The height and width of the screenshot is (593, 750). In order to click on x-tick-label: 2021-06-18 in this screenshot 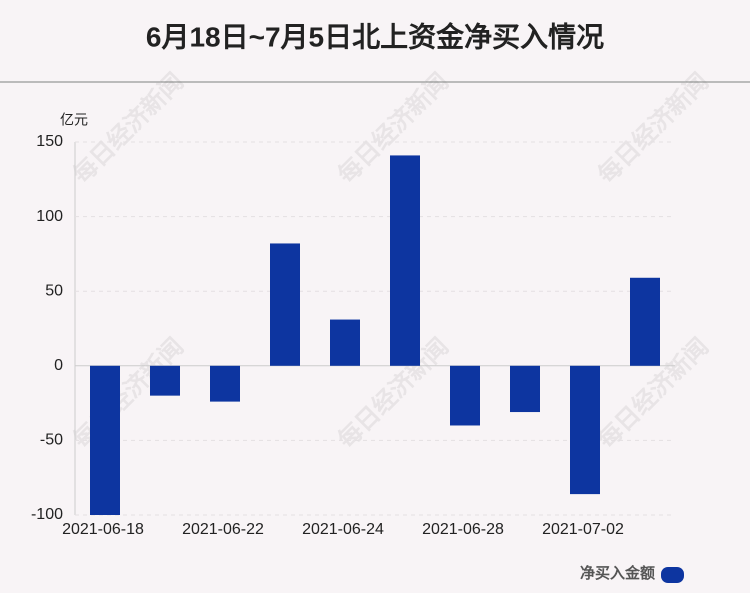, I will do `click(103, 529)`.